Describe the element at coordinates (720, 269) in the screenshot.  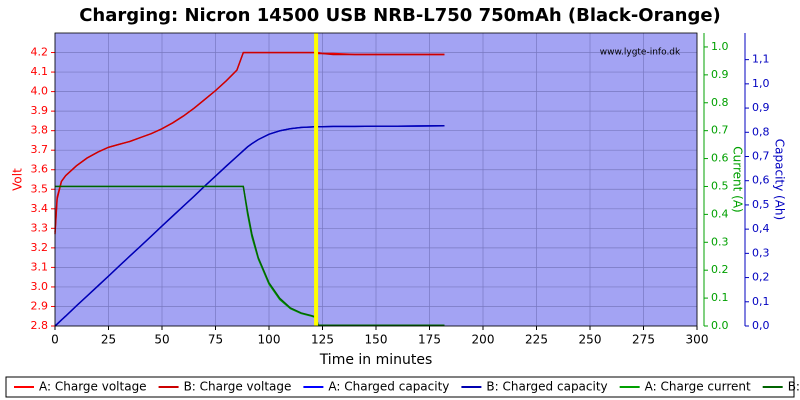
I see `y2-tick-label: 0.2` at that location.